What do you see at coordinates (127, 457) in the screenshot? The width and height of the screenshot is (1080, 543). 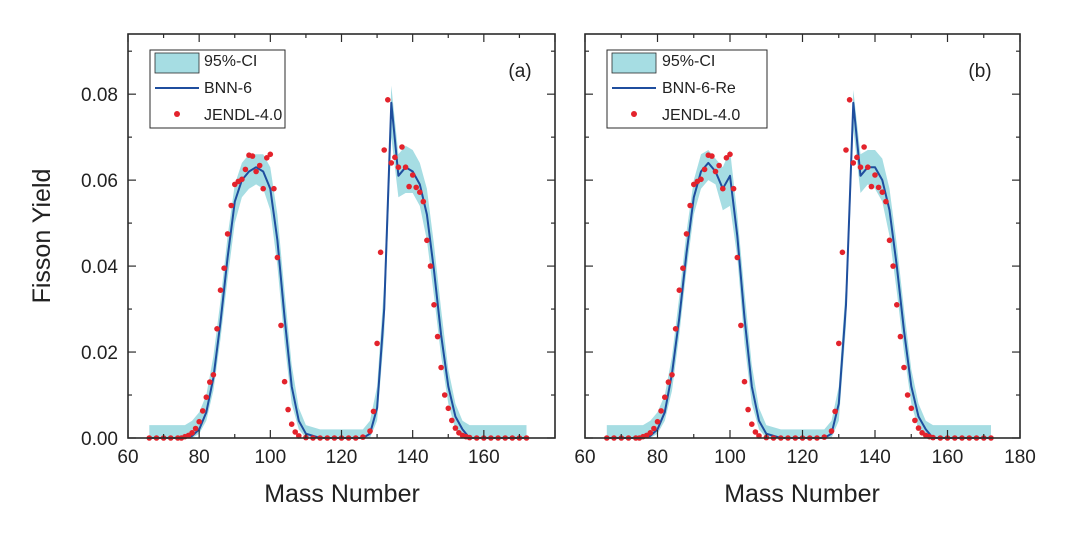 I see `panel-a-x-tick-label: 60` at bounding box center [127, 457].